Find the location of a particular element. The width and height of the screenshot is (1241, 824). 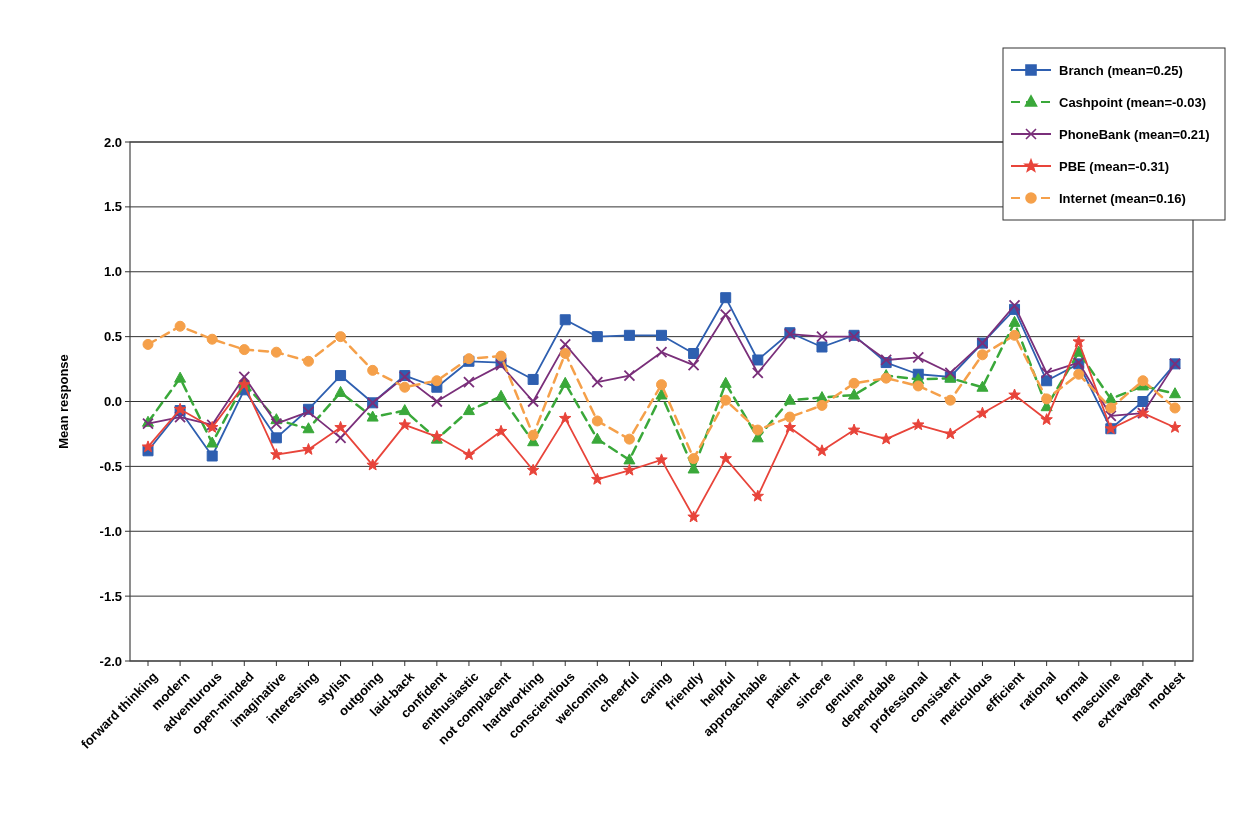

legend-label: Internet (mean=0.16) is located at coordinates (1122, 198).